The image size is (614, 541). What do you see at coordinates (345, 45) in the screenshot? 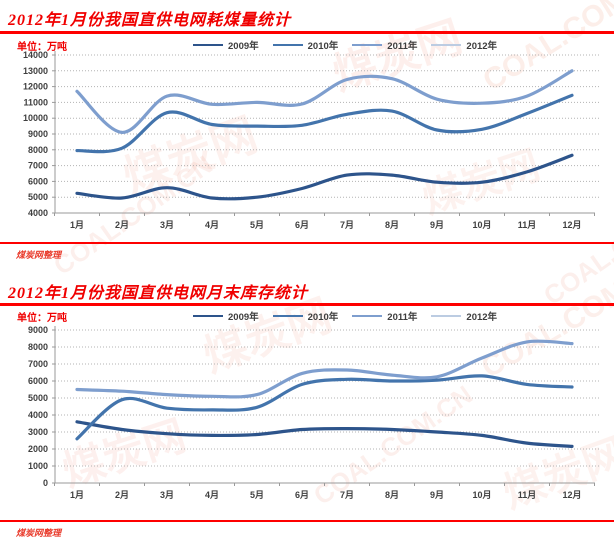
I see `chart-legend: 2009年 2010年 2011年 2012年` at bounding box center [345, 45].